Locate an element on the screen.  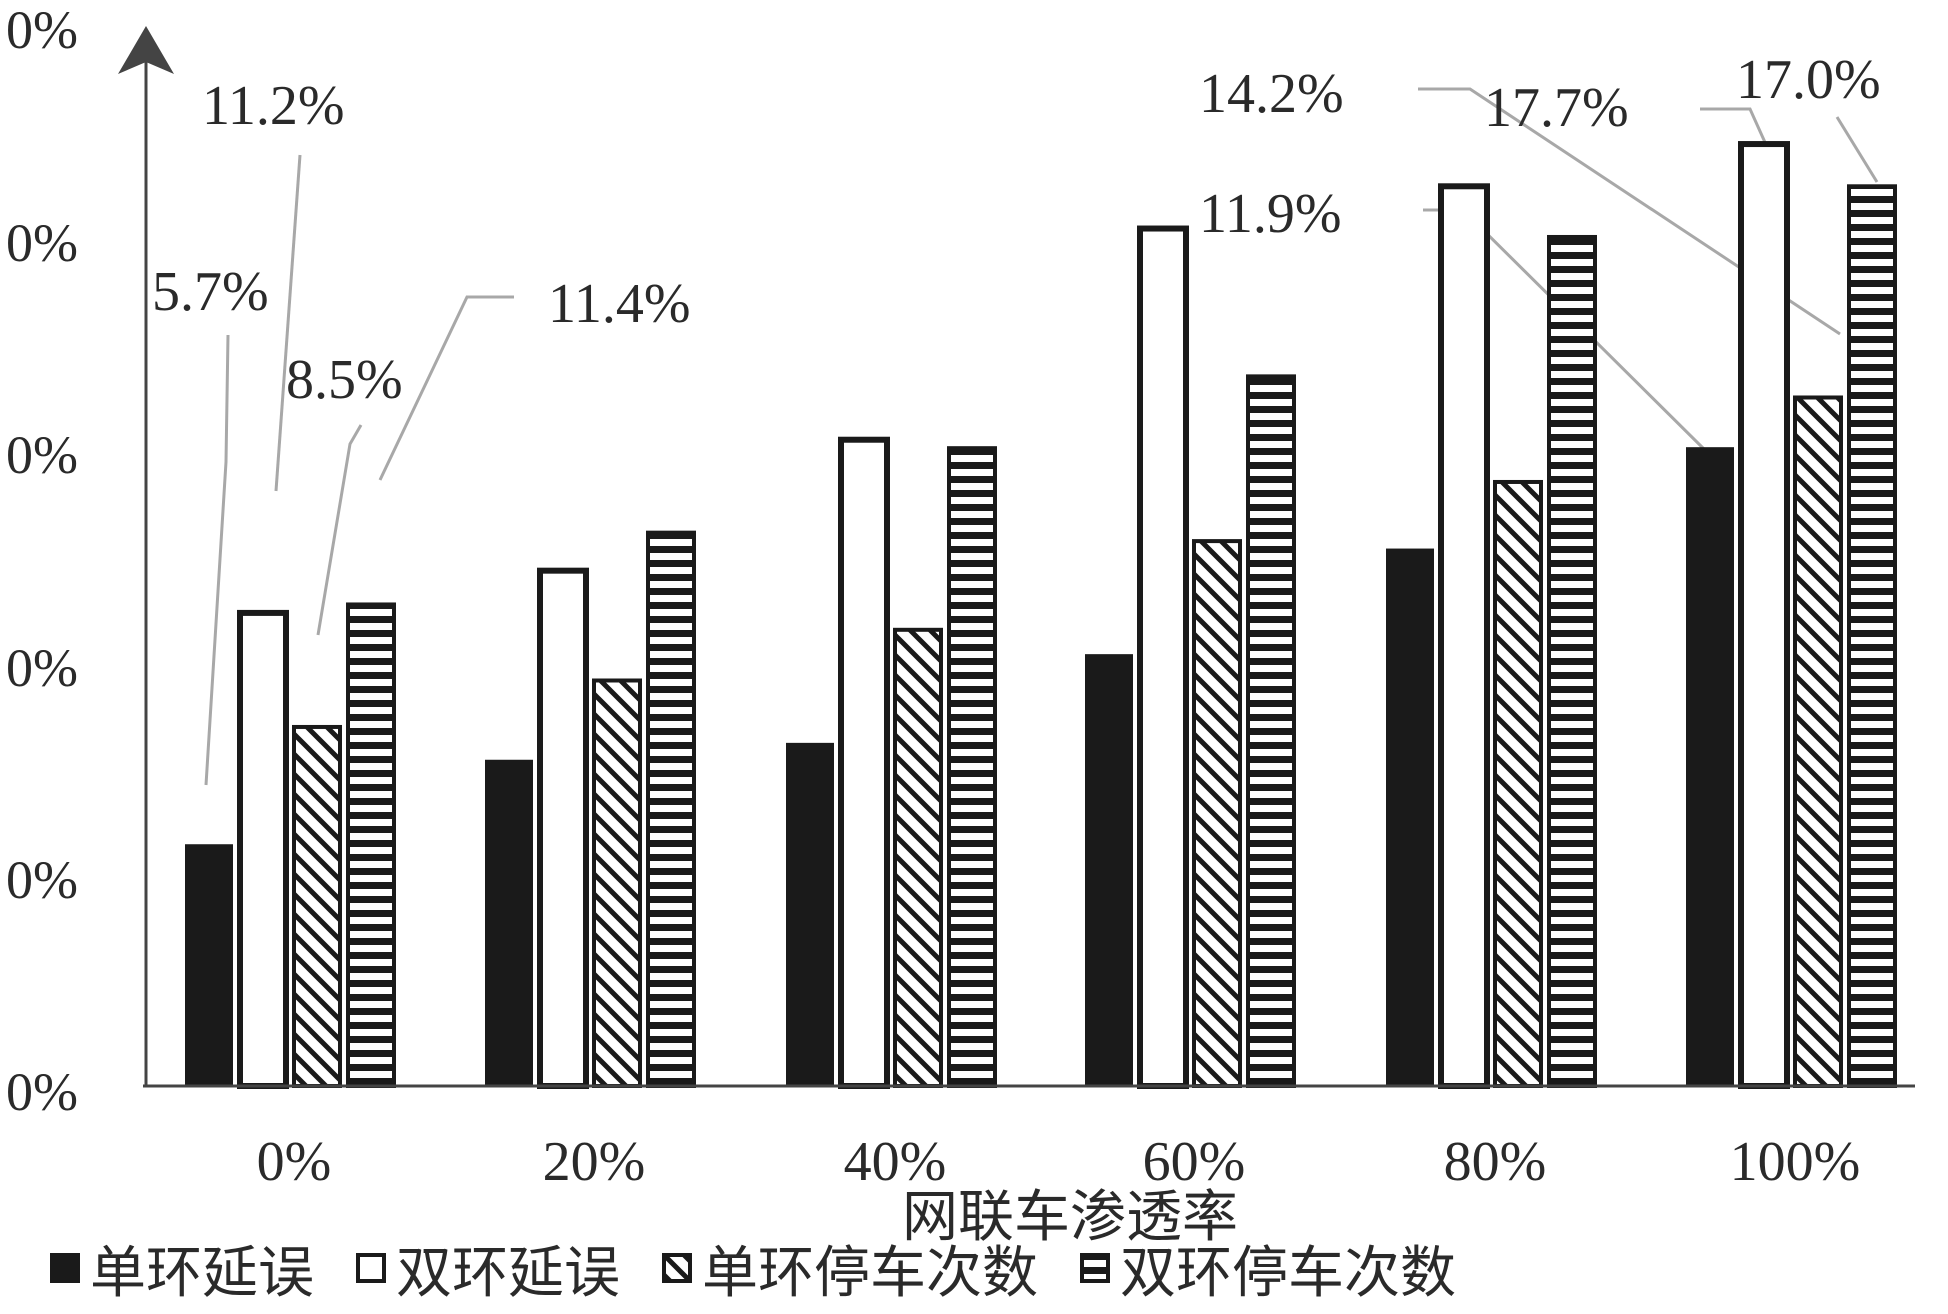
x-tick-label: 0% is located at coordinates (294, 1162).